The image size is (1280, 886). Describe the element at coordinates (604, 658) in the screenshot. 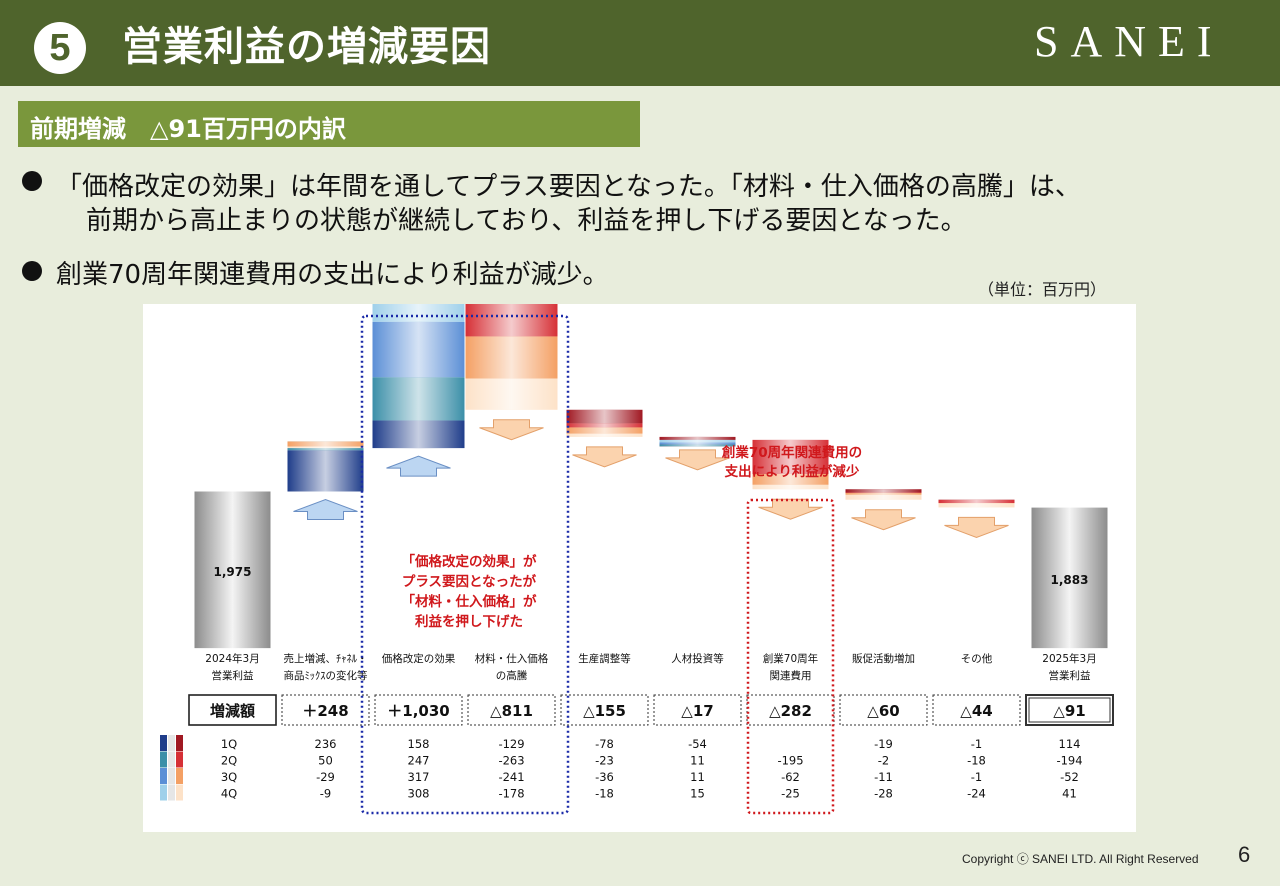

I see `category-label: 生産調整等` at that location.